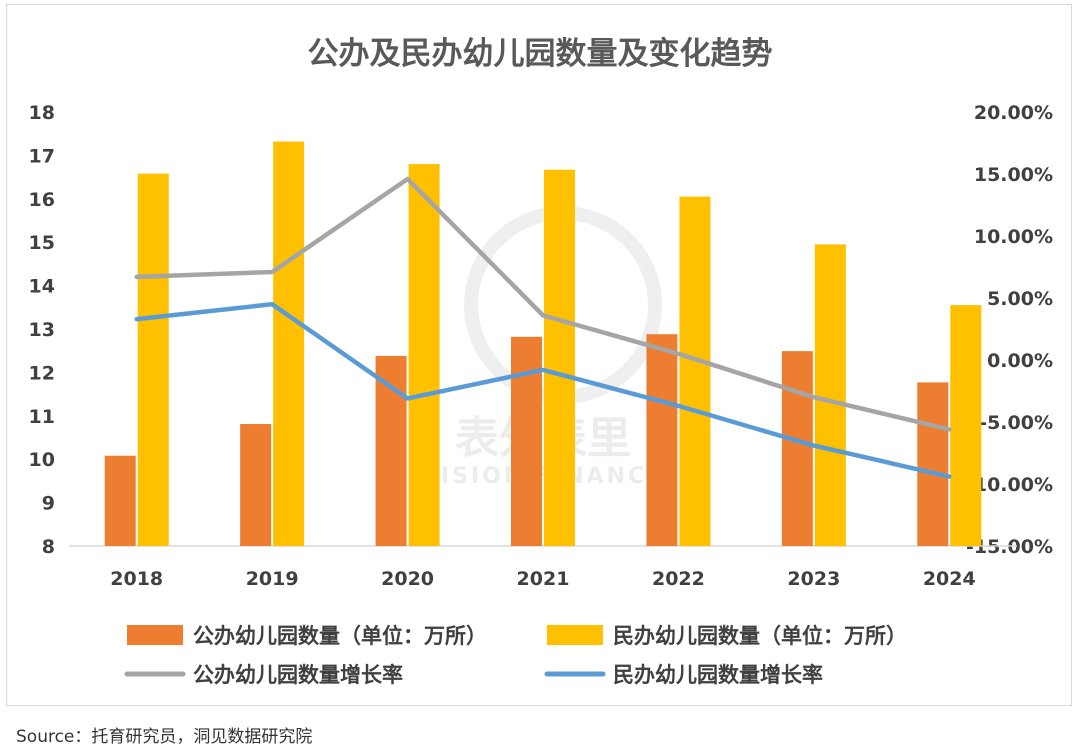 The width and height of the screenshot is (1080, 752). What do you see at coordinates (1020, 299) in the screenshot?
I see `right-tick-label: 5.00%` at bounding box center [1020, 299].